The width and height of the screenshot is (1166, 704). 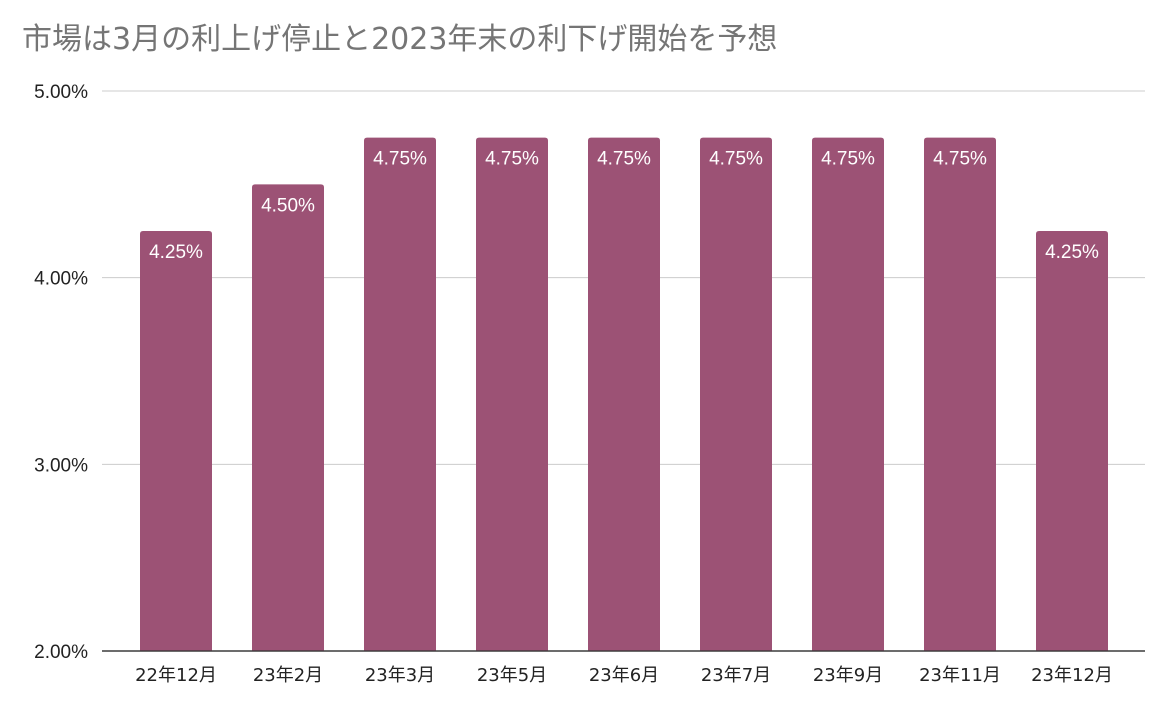 I want to click on x-tick-label: 23年9月, so click(x=848, y=675).